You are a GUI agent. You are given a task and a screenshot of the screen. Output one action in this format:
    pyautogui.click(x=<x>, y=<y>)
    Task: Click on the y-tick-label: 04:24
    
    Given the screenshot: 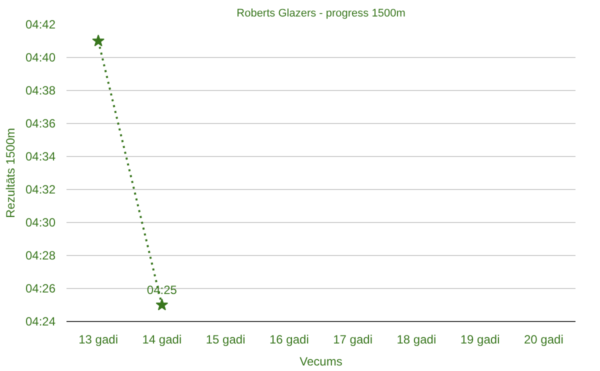 What is the action you would take?
    pyautogui.click(x=40, y=321)
    